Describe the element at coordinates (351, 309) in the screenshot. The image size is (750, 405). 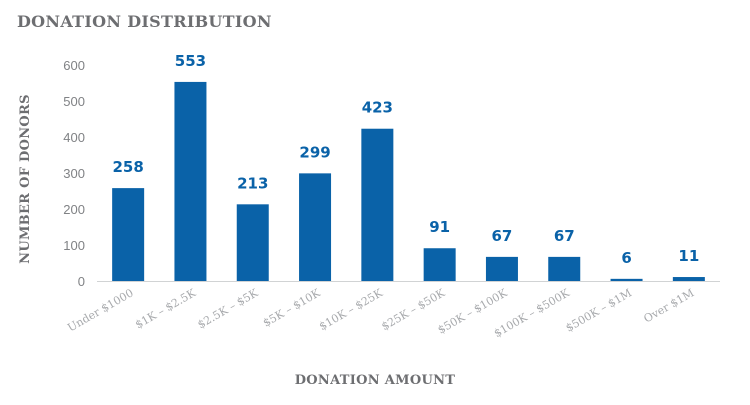
I see `x-tick-label: $10K – $25K` at that location.